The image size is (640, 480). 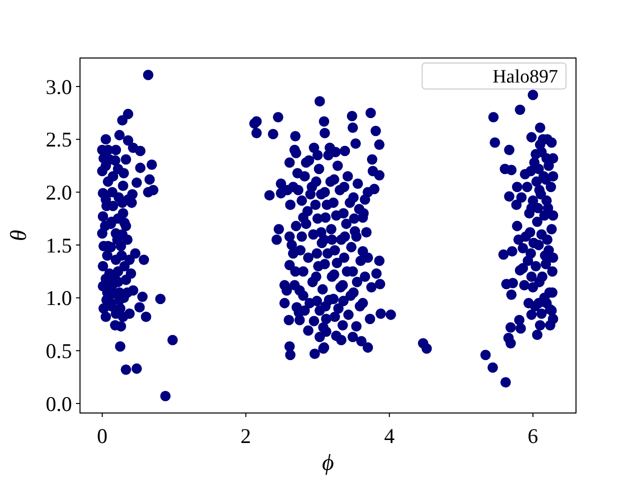 What do you see at coordinates (59, 86) in the screenshot?
I see `y-tick-label: 3.0` at bounding box center [59, 86].